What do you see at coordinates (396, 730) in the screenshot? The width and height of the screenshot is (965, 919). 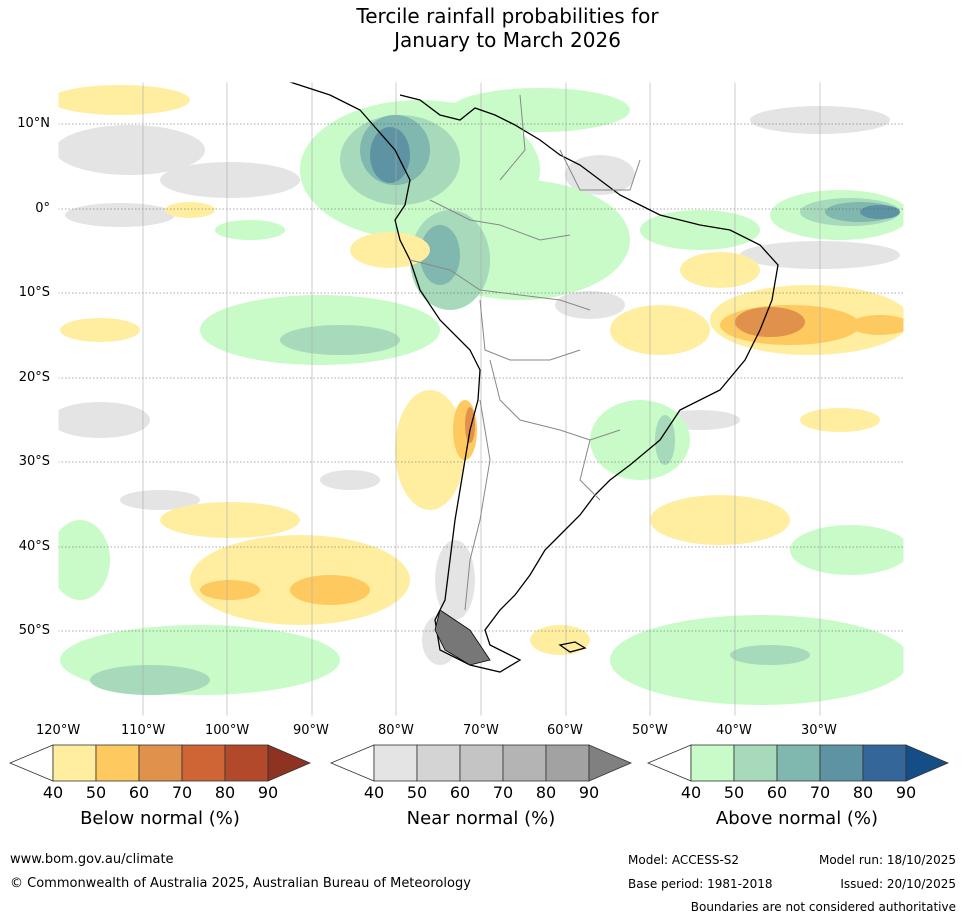 I see `lon-label: 80°W` at bounding box center [396, 730].